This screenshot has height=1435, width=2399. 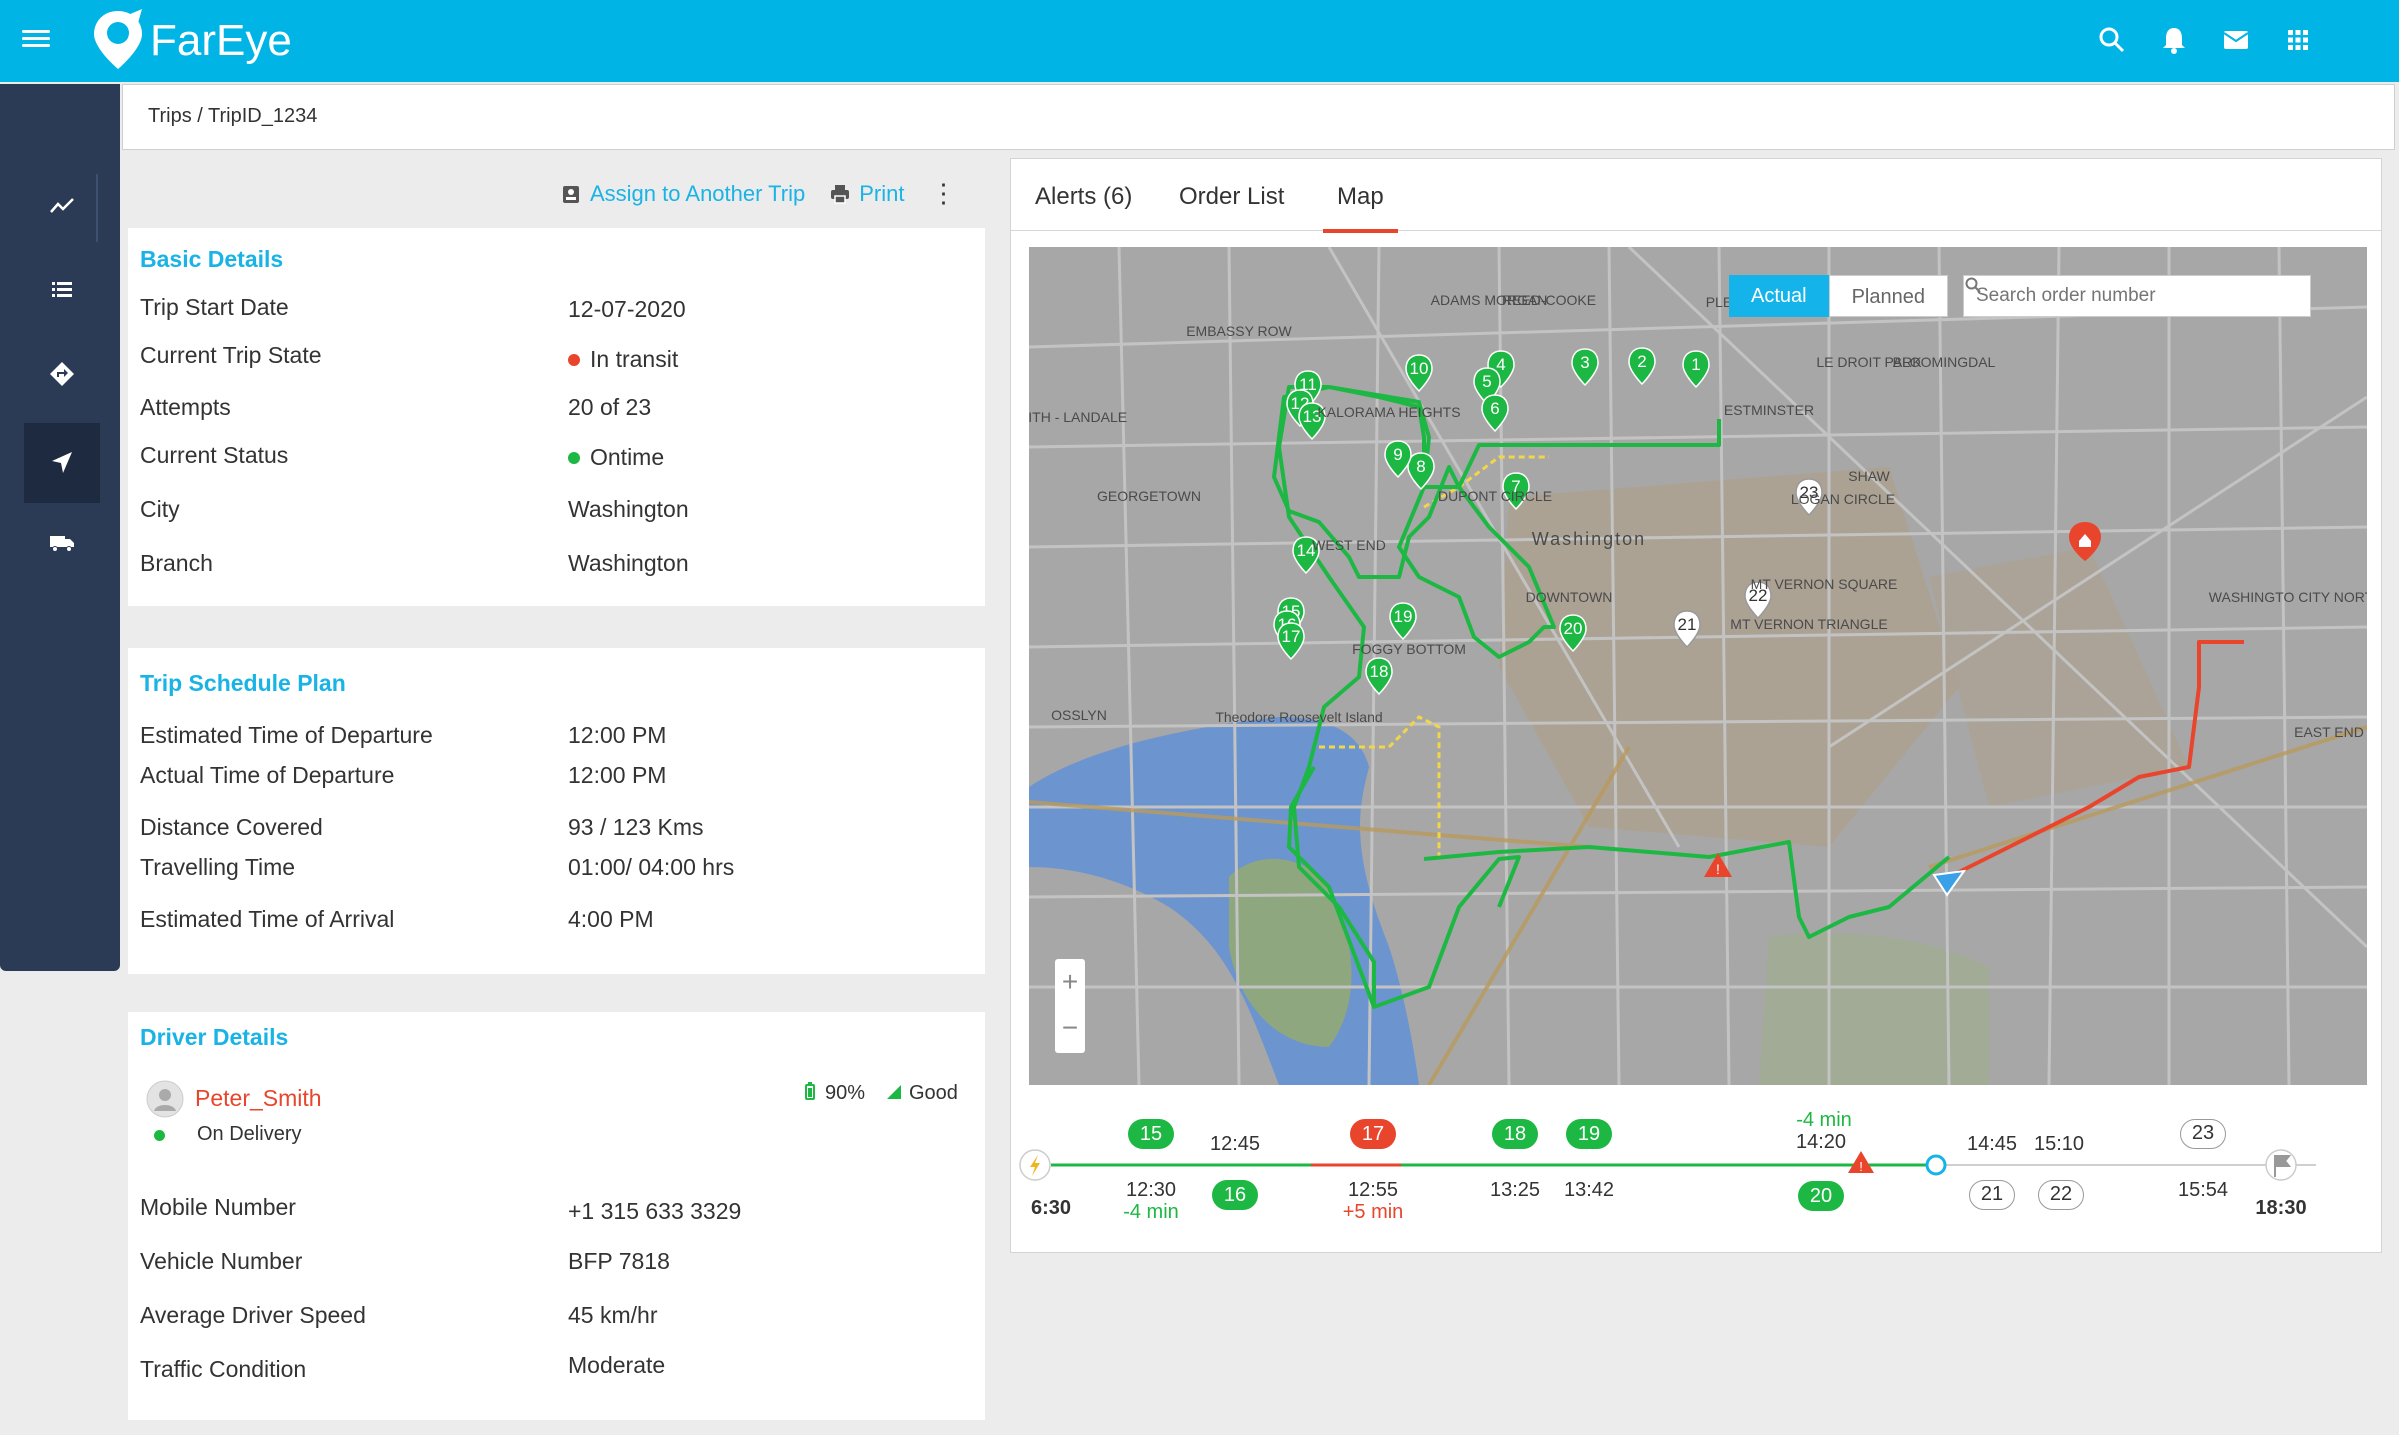 I want to click on row-value: 01:00/ 04:00 hrs, so click(x=651, y=867).